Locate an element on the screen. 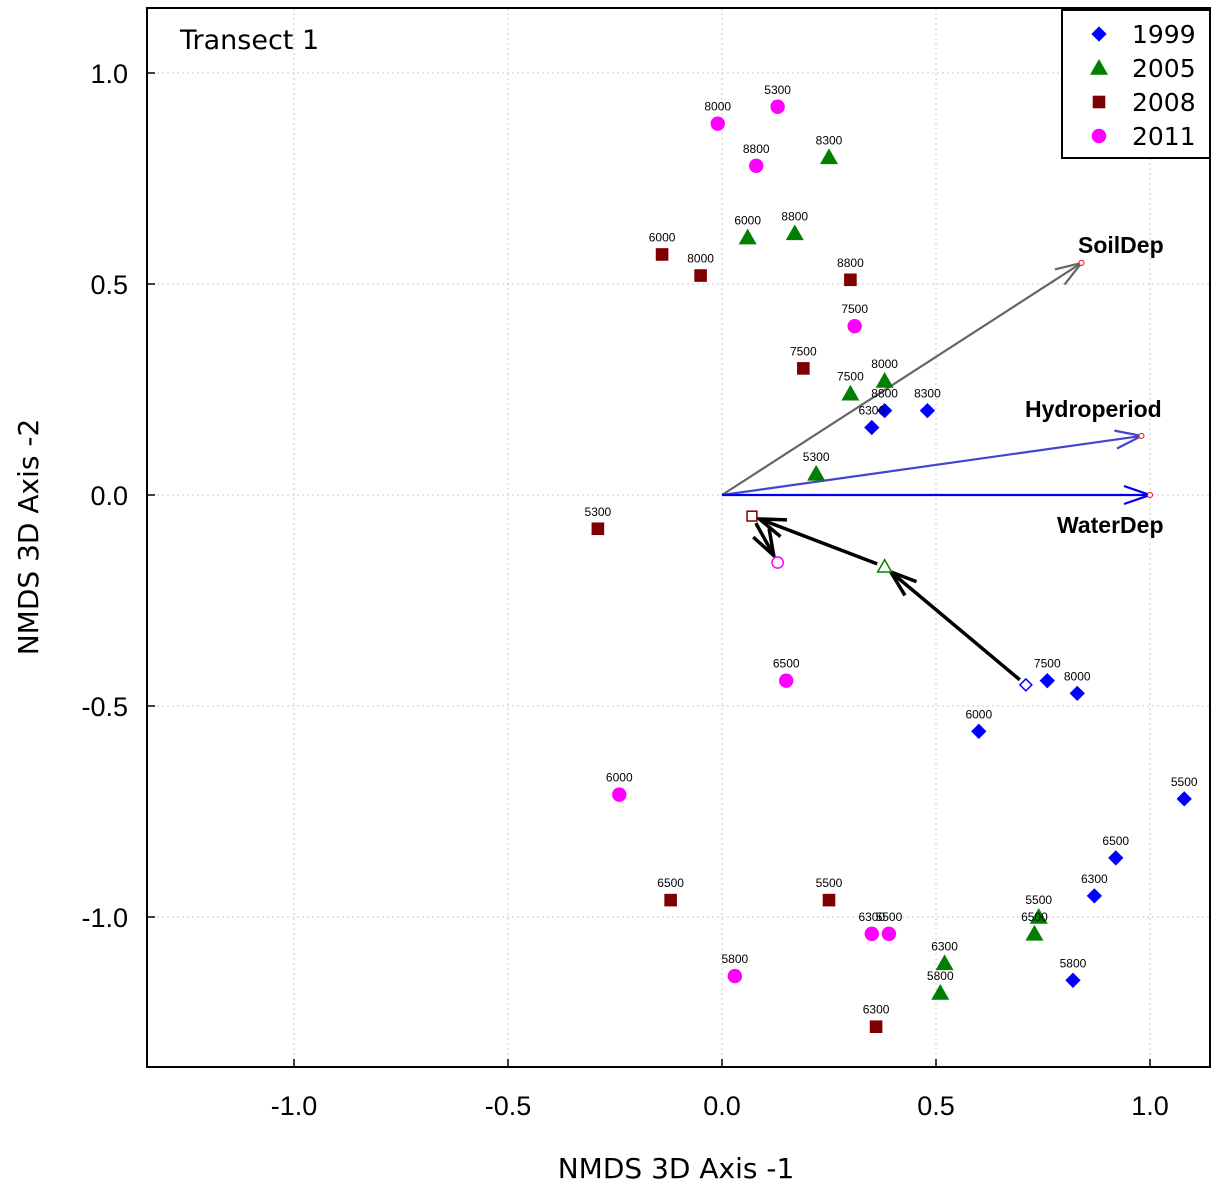 This screenshot has height=1187, width=1212. vector-hydroperiod-arrow-shaft is located at coordinates (931, 465).